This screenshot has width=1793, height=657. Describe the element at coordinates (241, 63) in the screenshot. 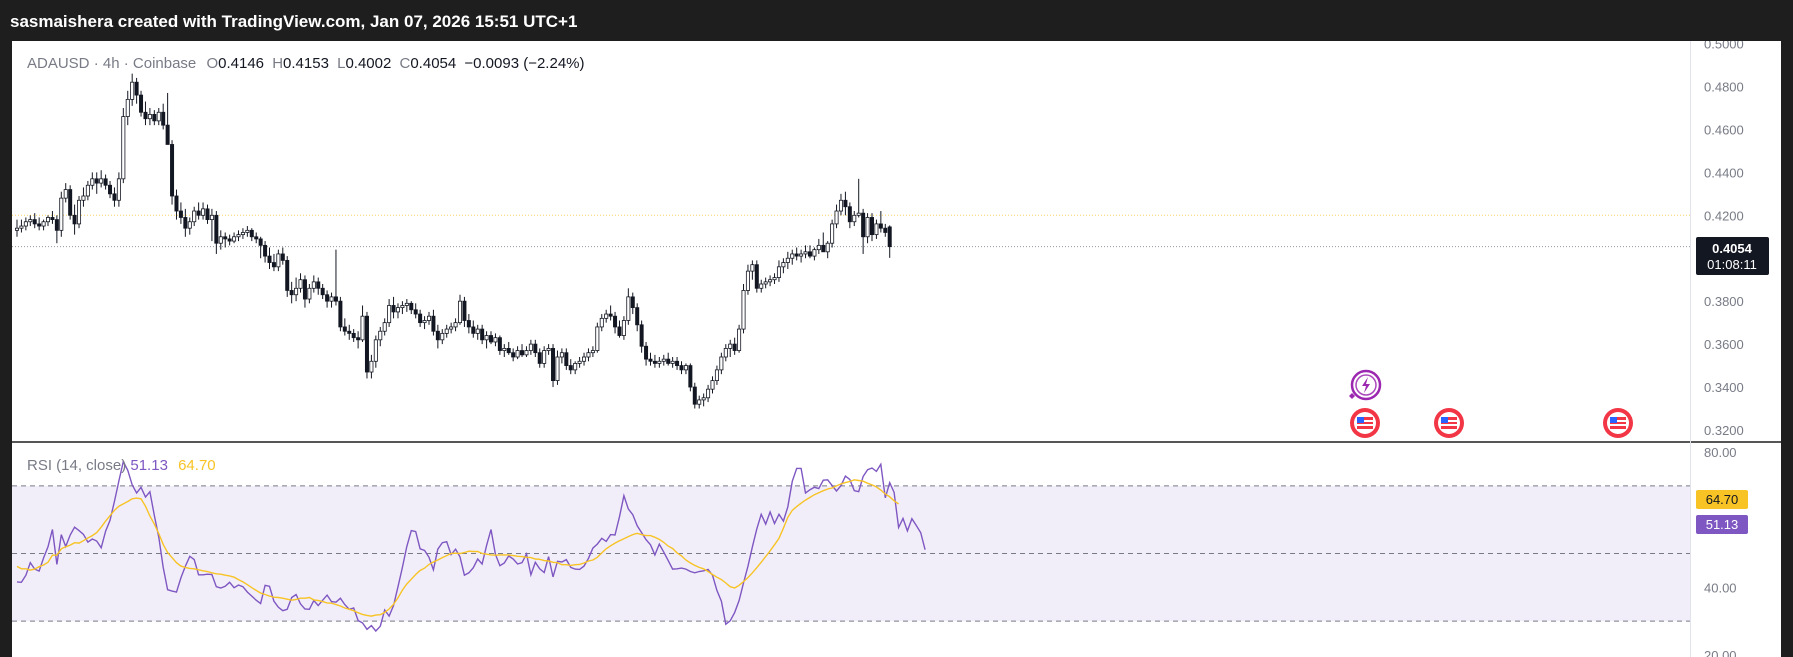

I see `open-value: 0.4146` at that location.